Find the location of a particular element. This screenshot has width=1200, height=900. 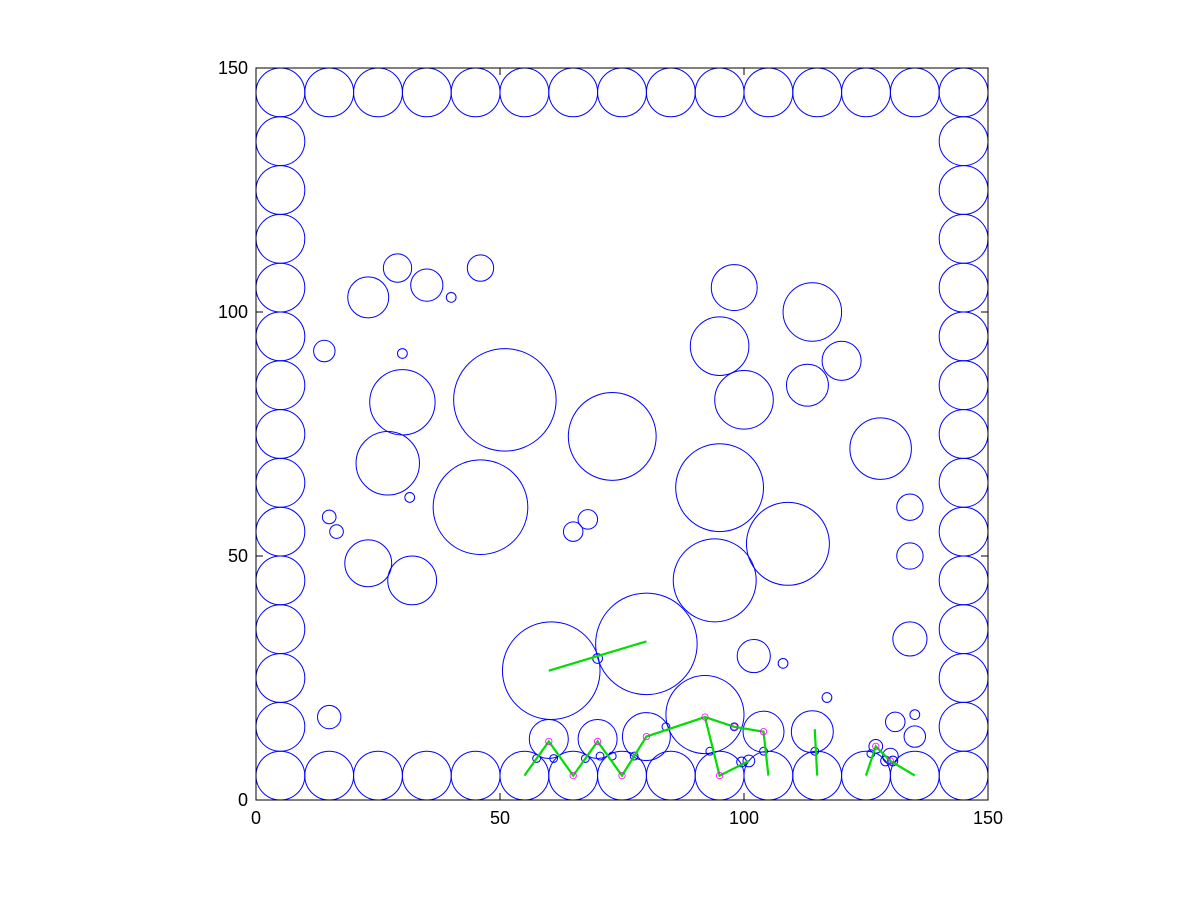

x-tick-label: 50 is located at coordinates (500, 818).